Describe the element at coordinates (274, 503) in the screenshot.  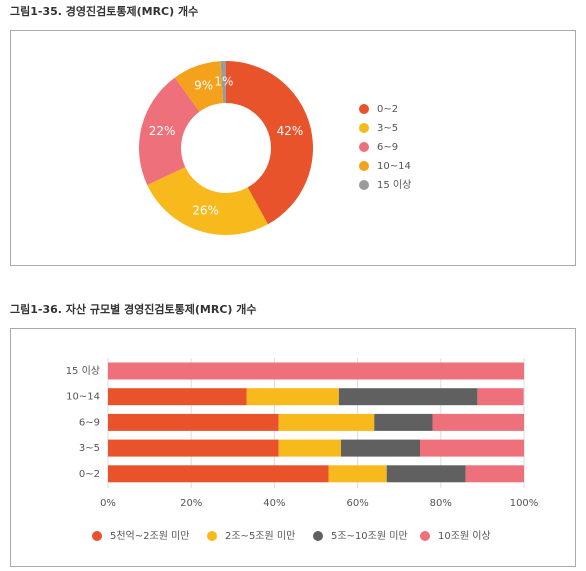
I see `x-tick-label: 40%` at that location.